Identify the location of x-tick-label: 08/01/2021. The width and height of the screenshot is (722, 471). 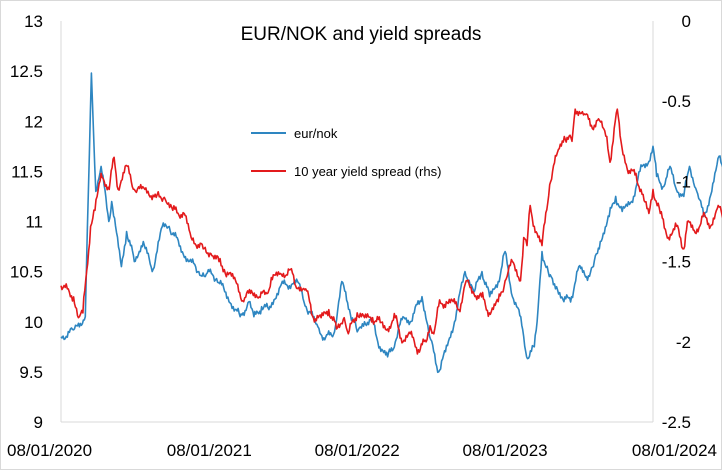
(209, 450).